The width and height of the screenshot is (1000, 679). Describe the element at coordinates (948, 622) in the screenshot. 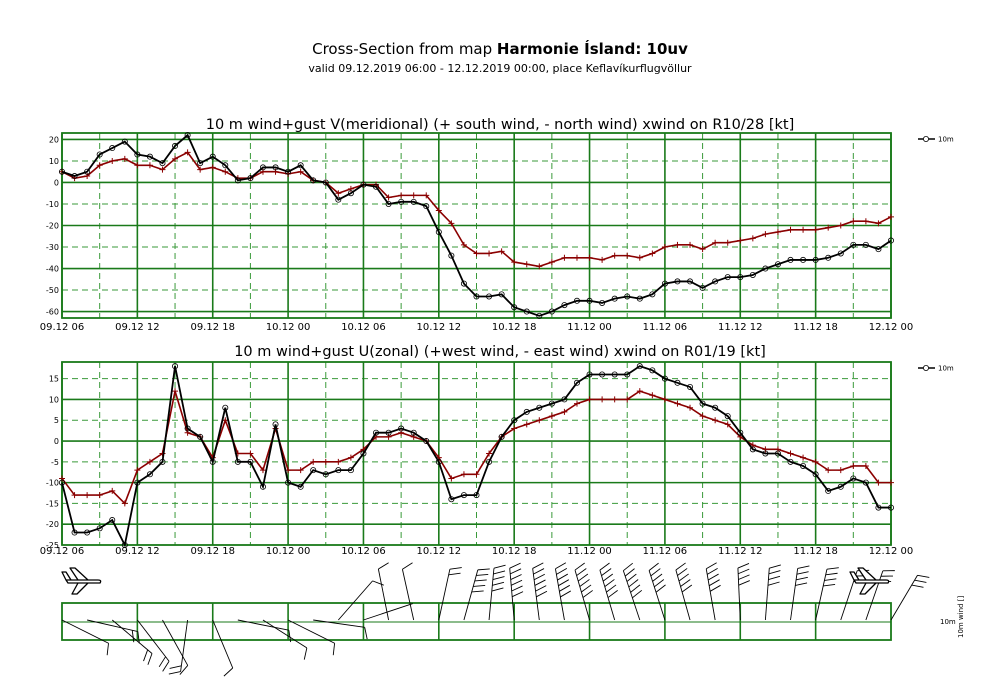

I see `strip-legend-label: 10m` at that location.